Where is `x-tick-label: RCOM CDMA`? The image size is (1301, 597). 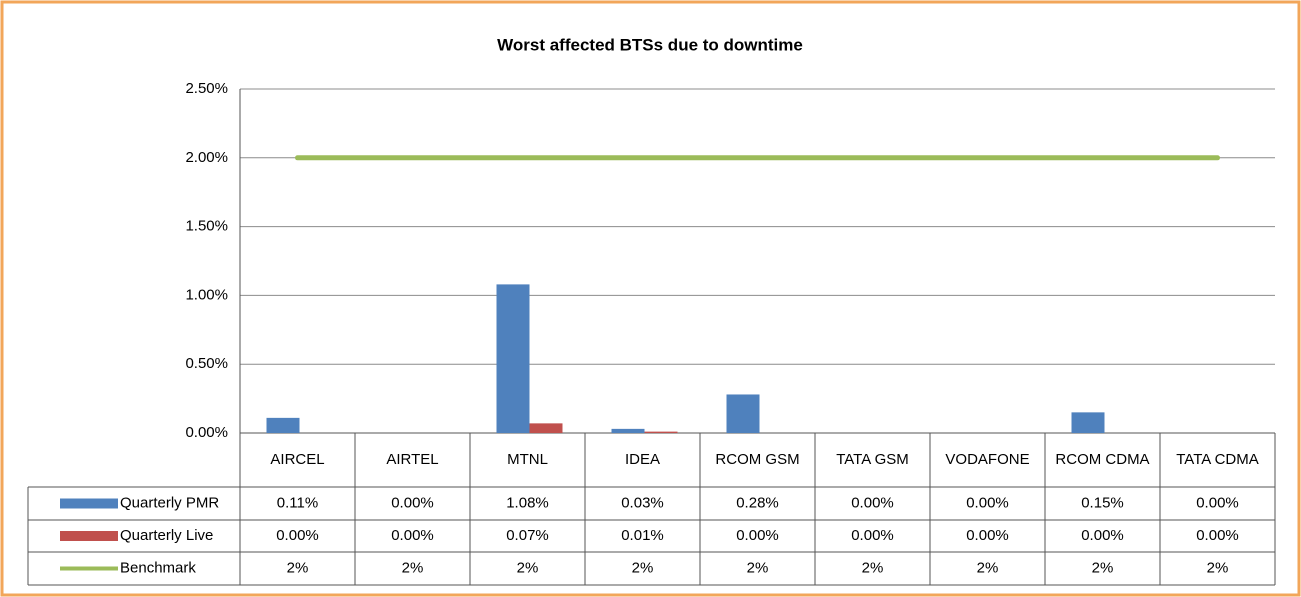
x-tick-label: RCOM CDMA is located at coordinates (1102, 459).